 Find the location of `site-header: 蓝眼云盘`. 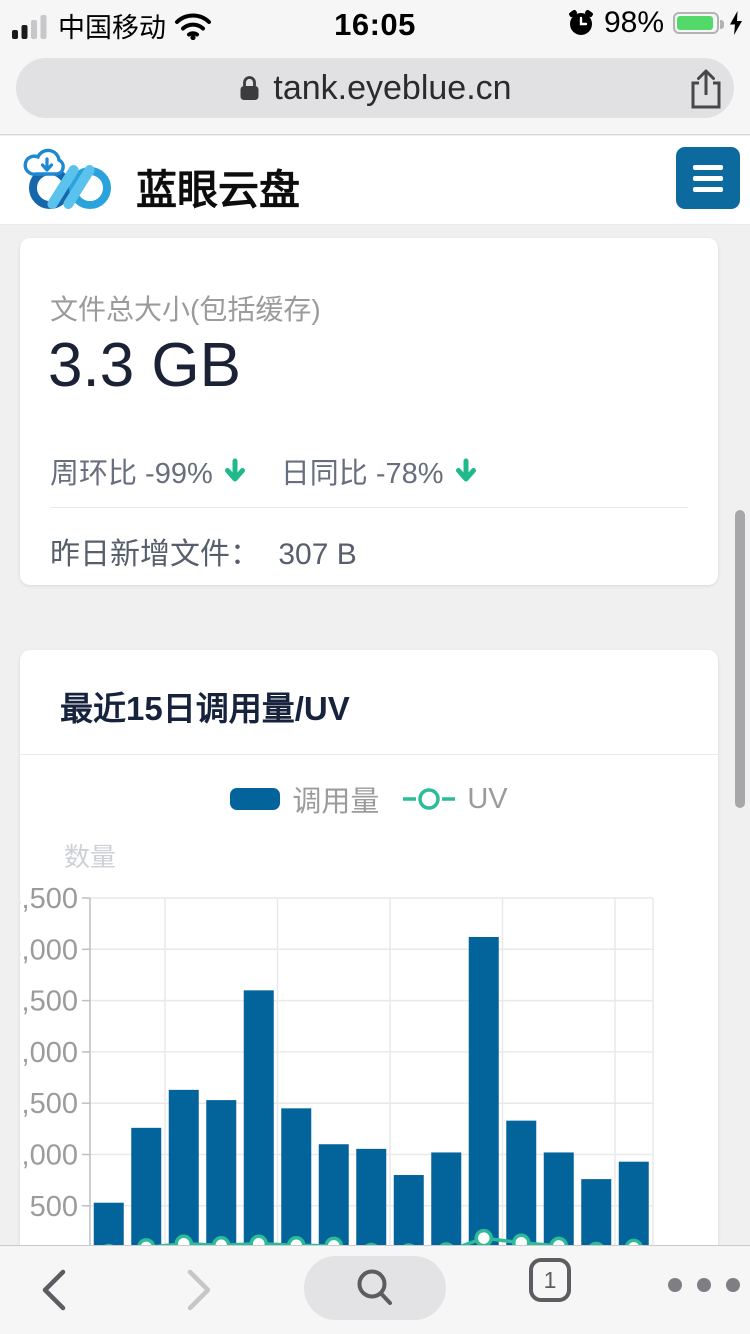

site-header: 蓝眼云盘 is located at coordinates (375, 180).